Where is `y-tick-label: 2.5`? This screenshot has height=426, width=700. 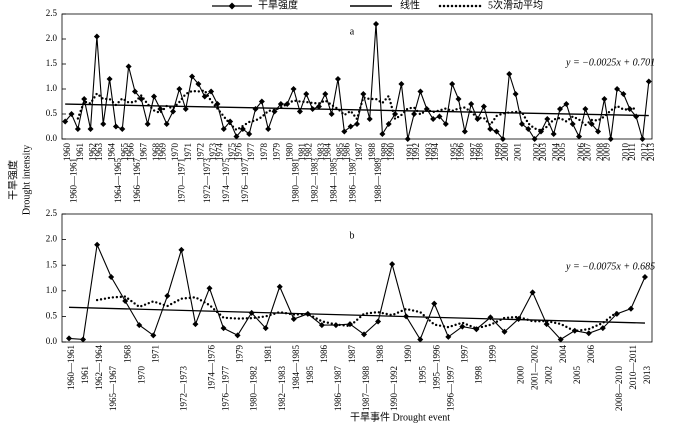
y-tick-label: 2.5 is located at coordinates (52, 213).